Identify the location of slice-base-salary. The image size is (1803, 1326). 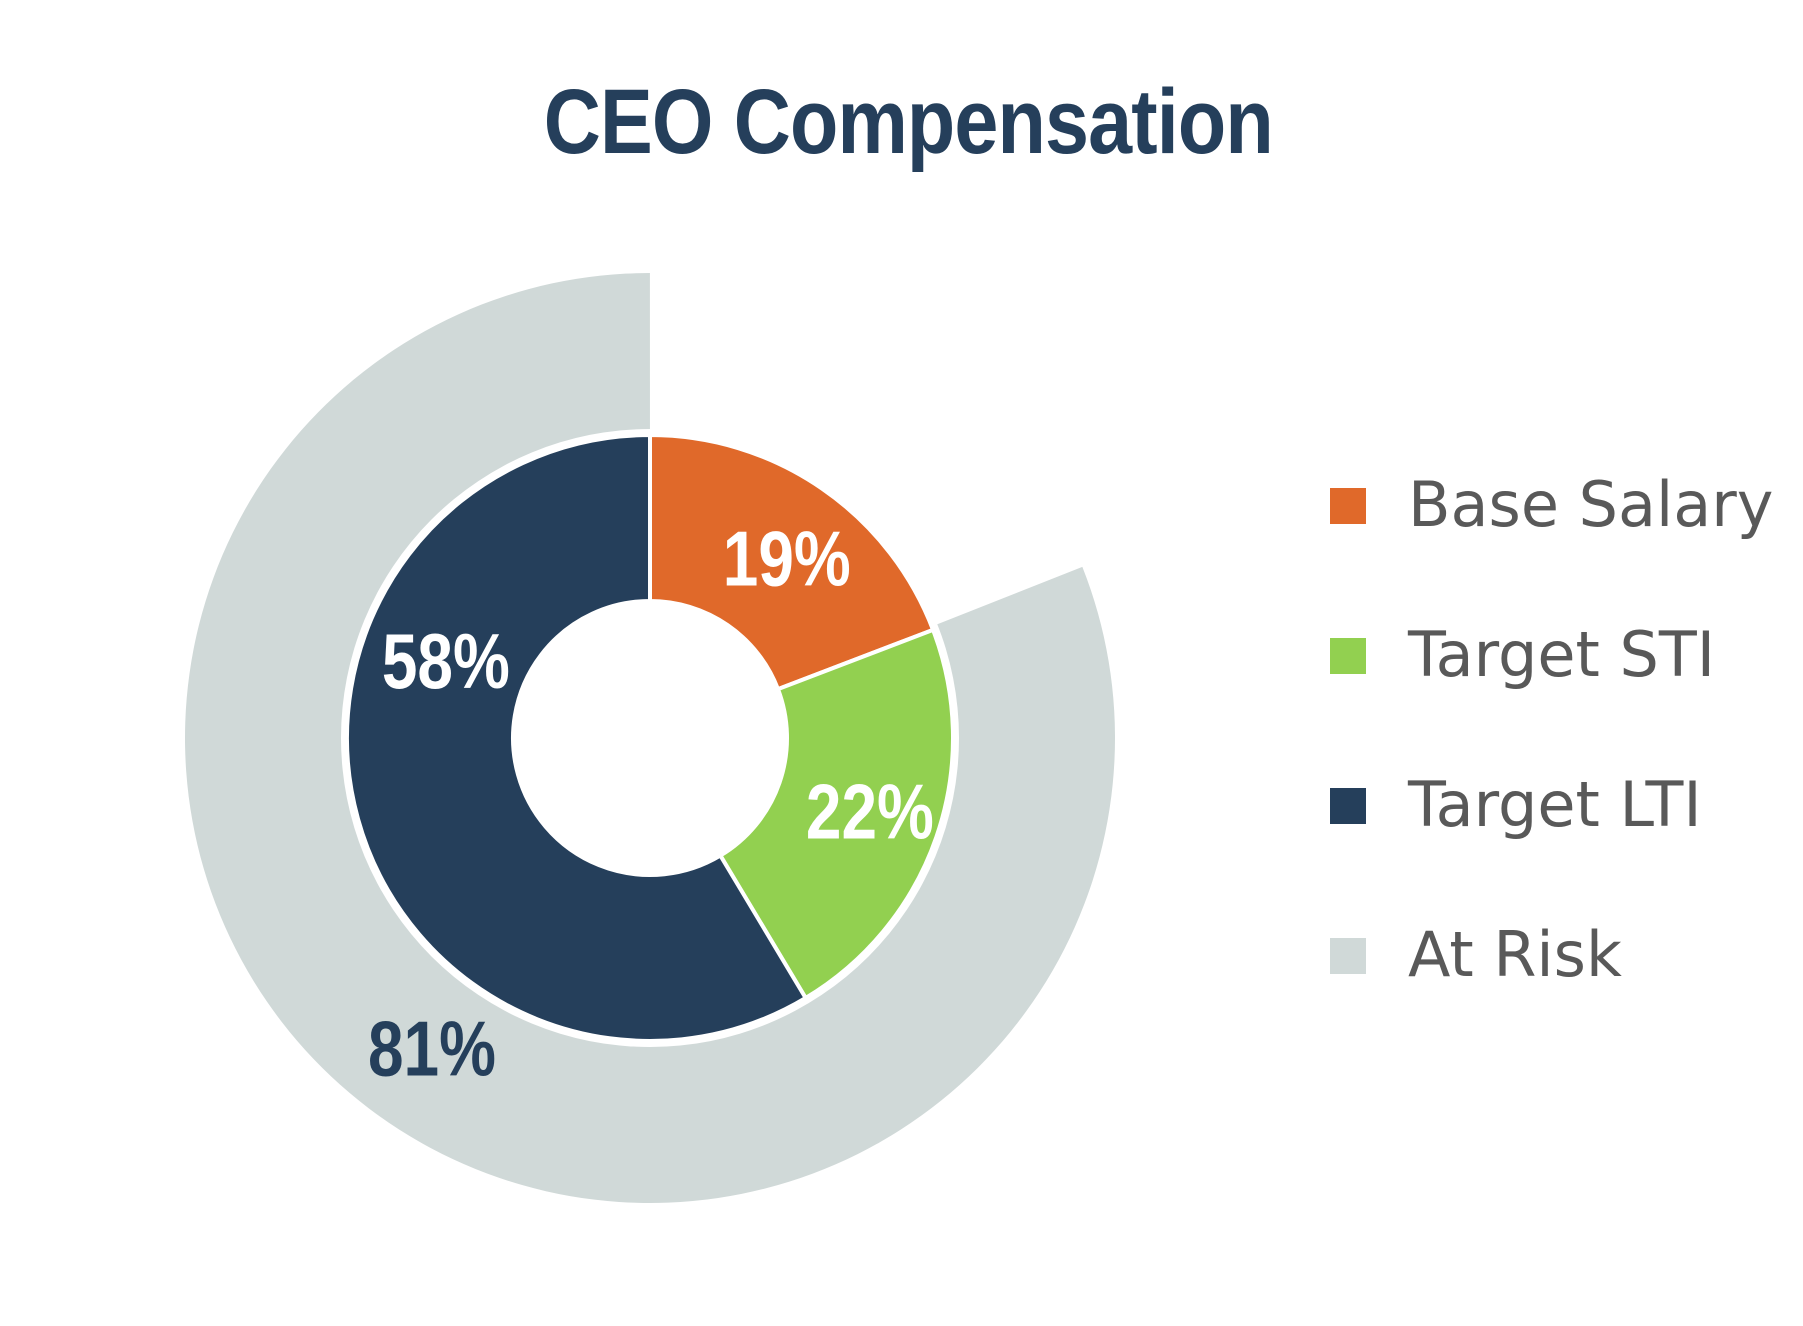
(792, 562).